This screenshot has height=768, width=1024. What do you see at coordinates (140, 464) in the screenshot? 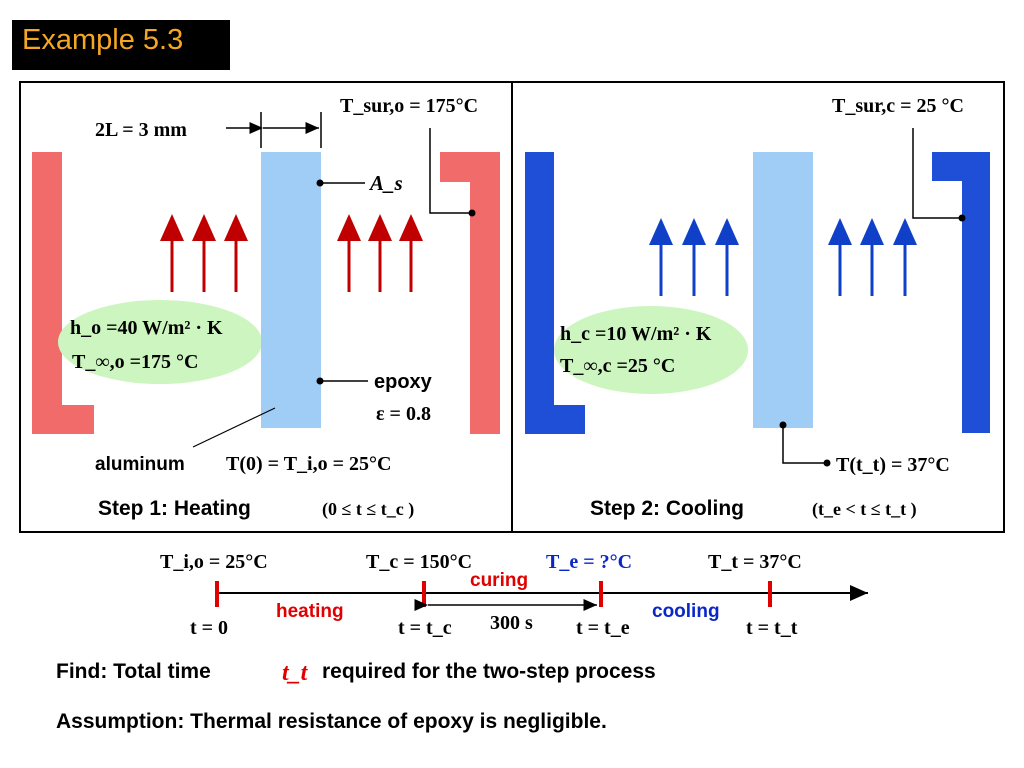
I see `aluminum-label: aluminum` at bounding box center [140, 464].